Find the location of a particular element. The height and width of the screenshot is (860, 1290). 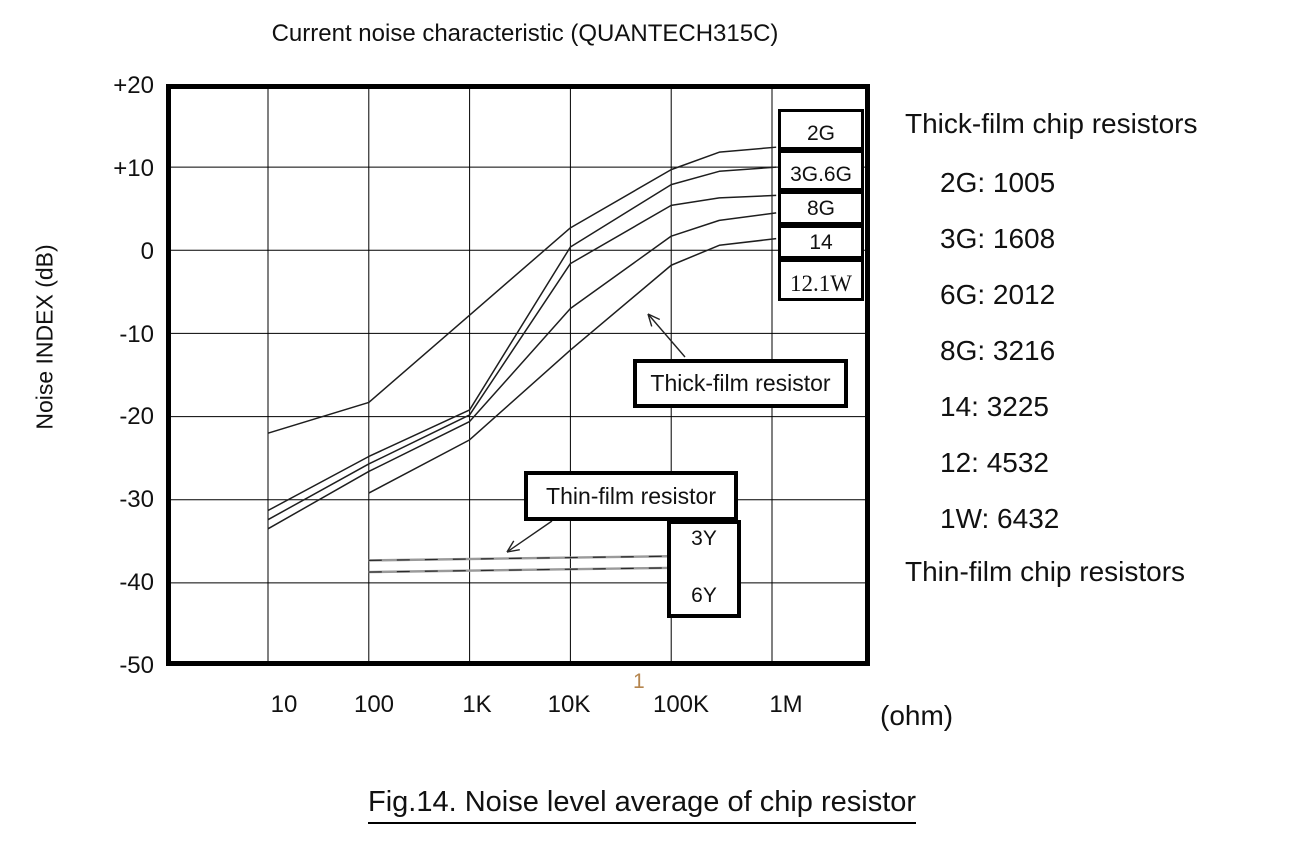

panel-entry: 3G: 1608 is located at coordinates (998, 238).